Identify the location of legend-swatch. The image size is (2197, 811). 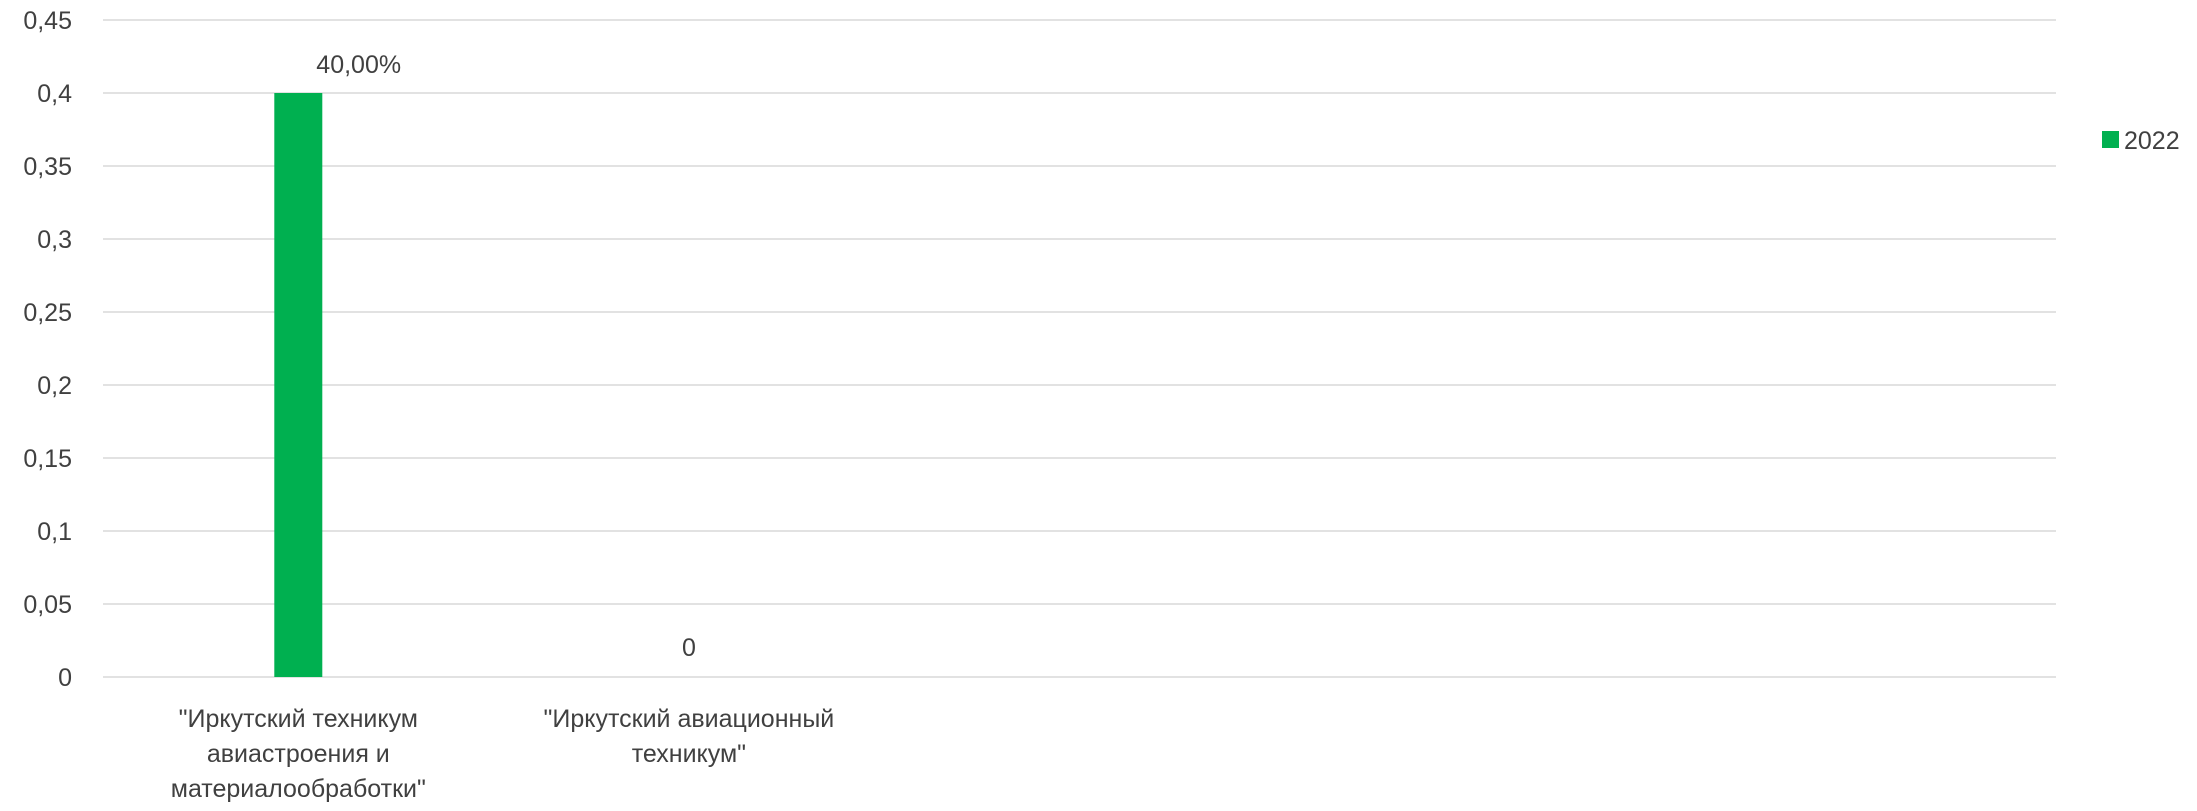
(2110, 139).